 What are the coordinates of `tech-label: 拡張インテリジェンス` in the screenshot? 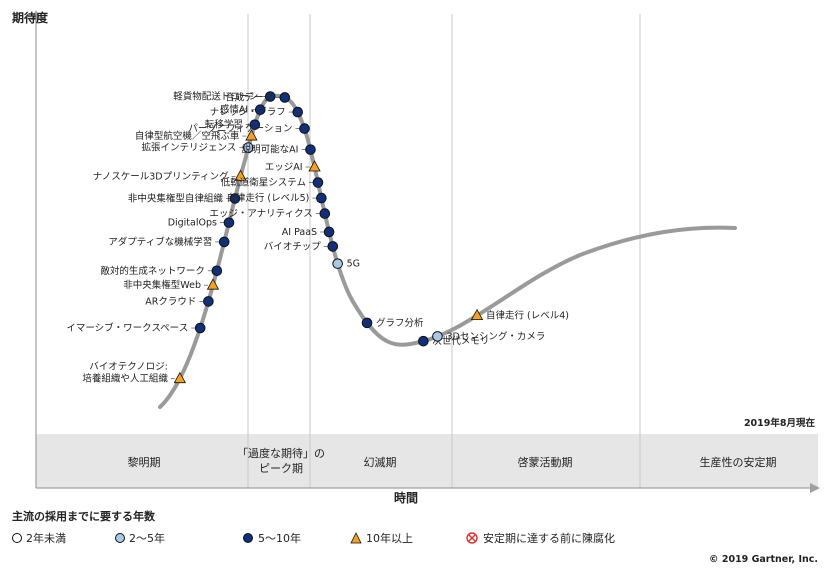 It's located at (188, 148).